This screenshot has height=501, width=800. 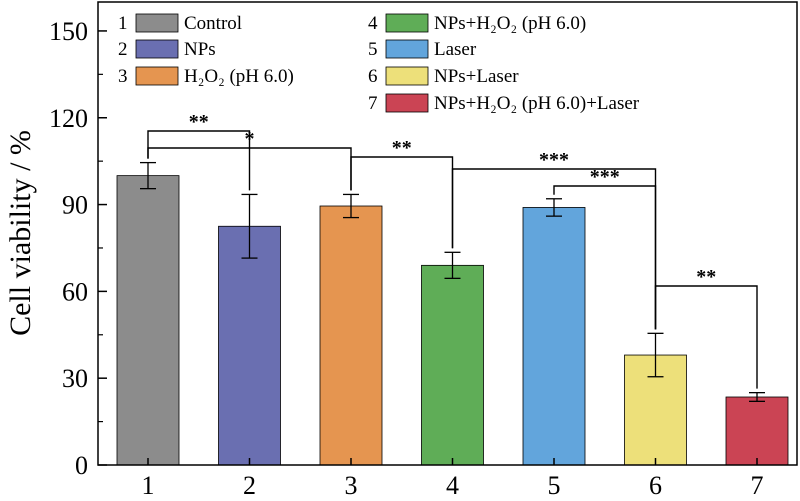 What do you see at coordinates (510, 23) in the screenshot?
I see `legend-label-4: NPs+H₂O₂ (pH 6.0)` at bounding box center [510, 23].